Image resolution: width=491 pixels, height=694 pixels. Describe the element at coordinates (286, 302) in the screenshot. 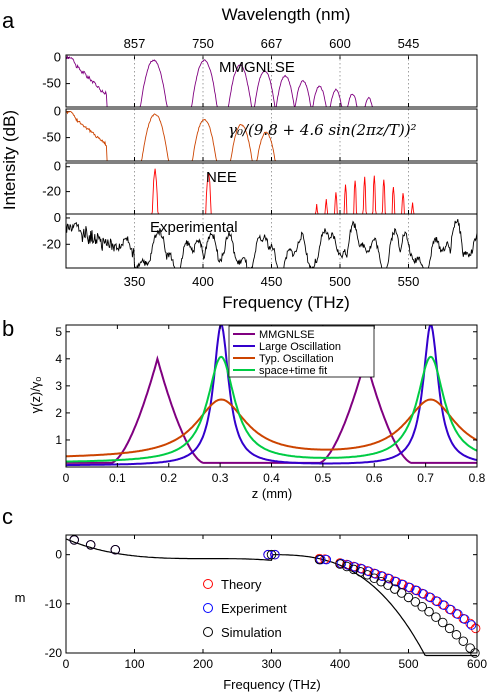

I see `panel-a-x-axis-title: Frequency (THz)` at that location.